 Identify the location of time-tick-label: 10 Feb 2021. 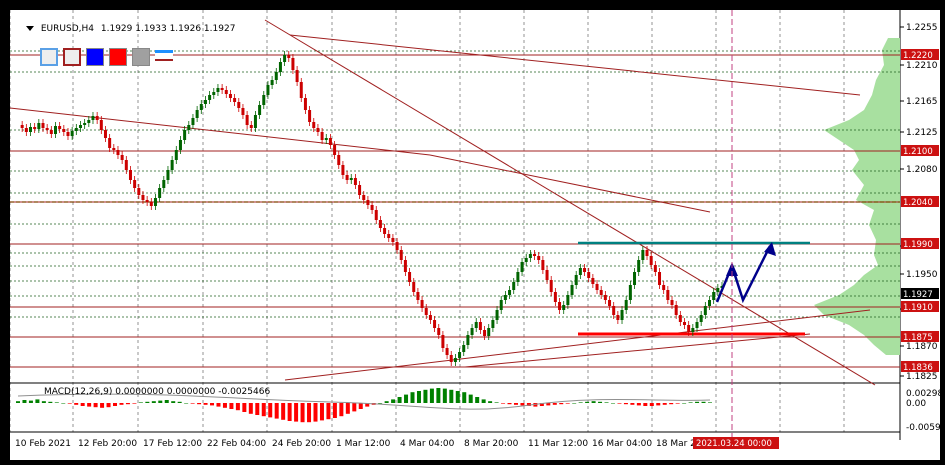
(43, 444).